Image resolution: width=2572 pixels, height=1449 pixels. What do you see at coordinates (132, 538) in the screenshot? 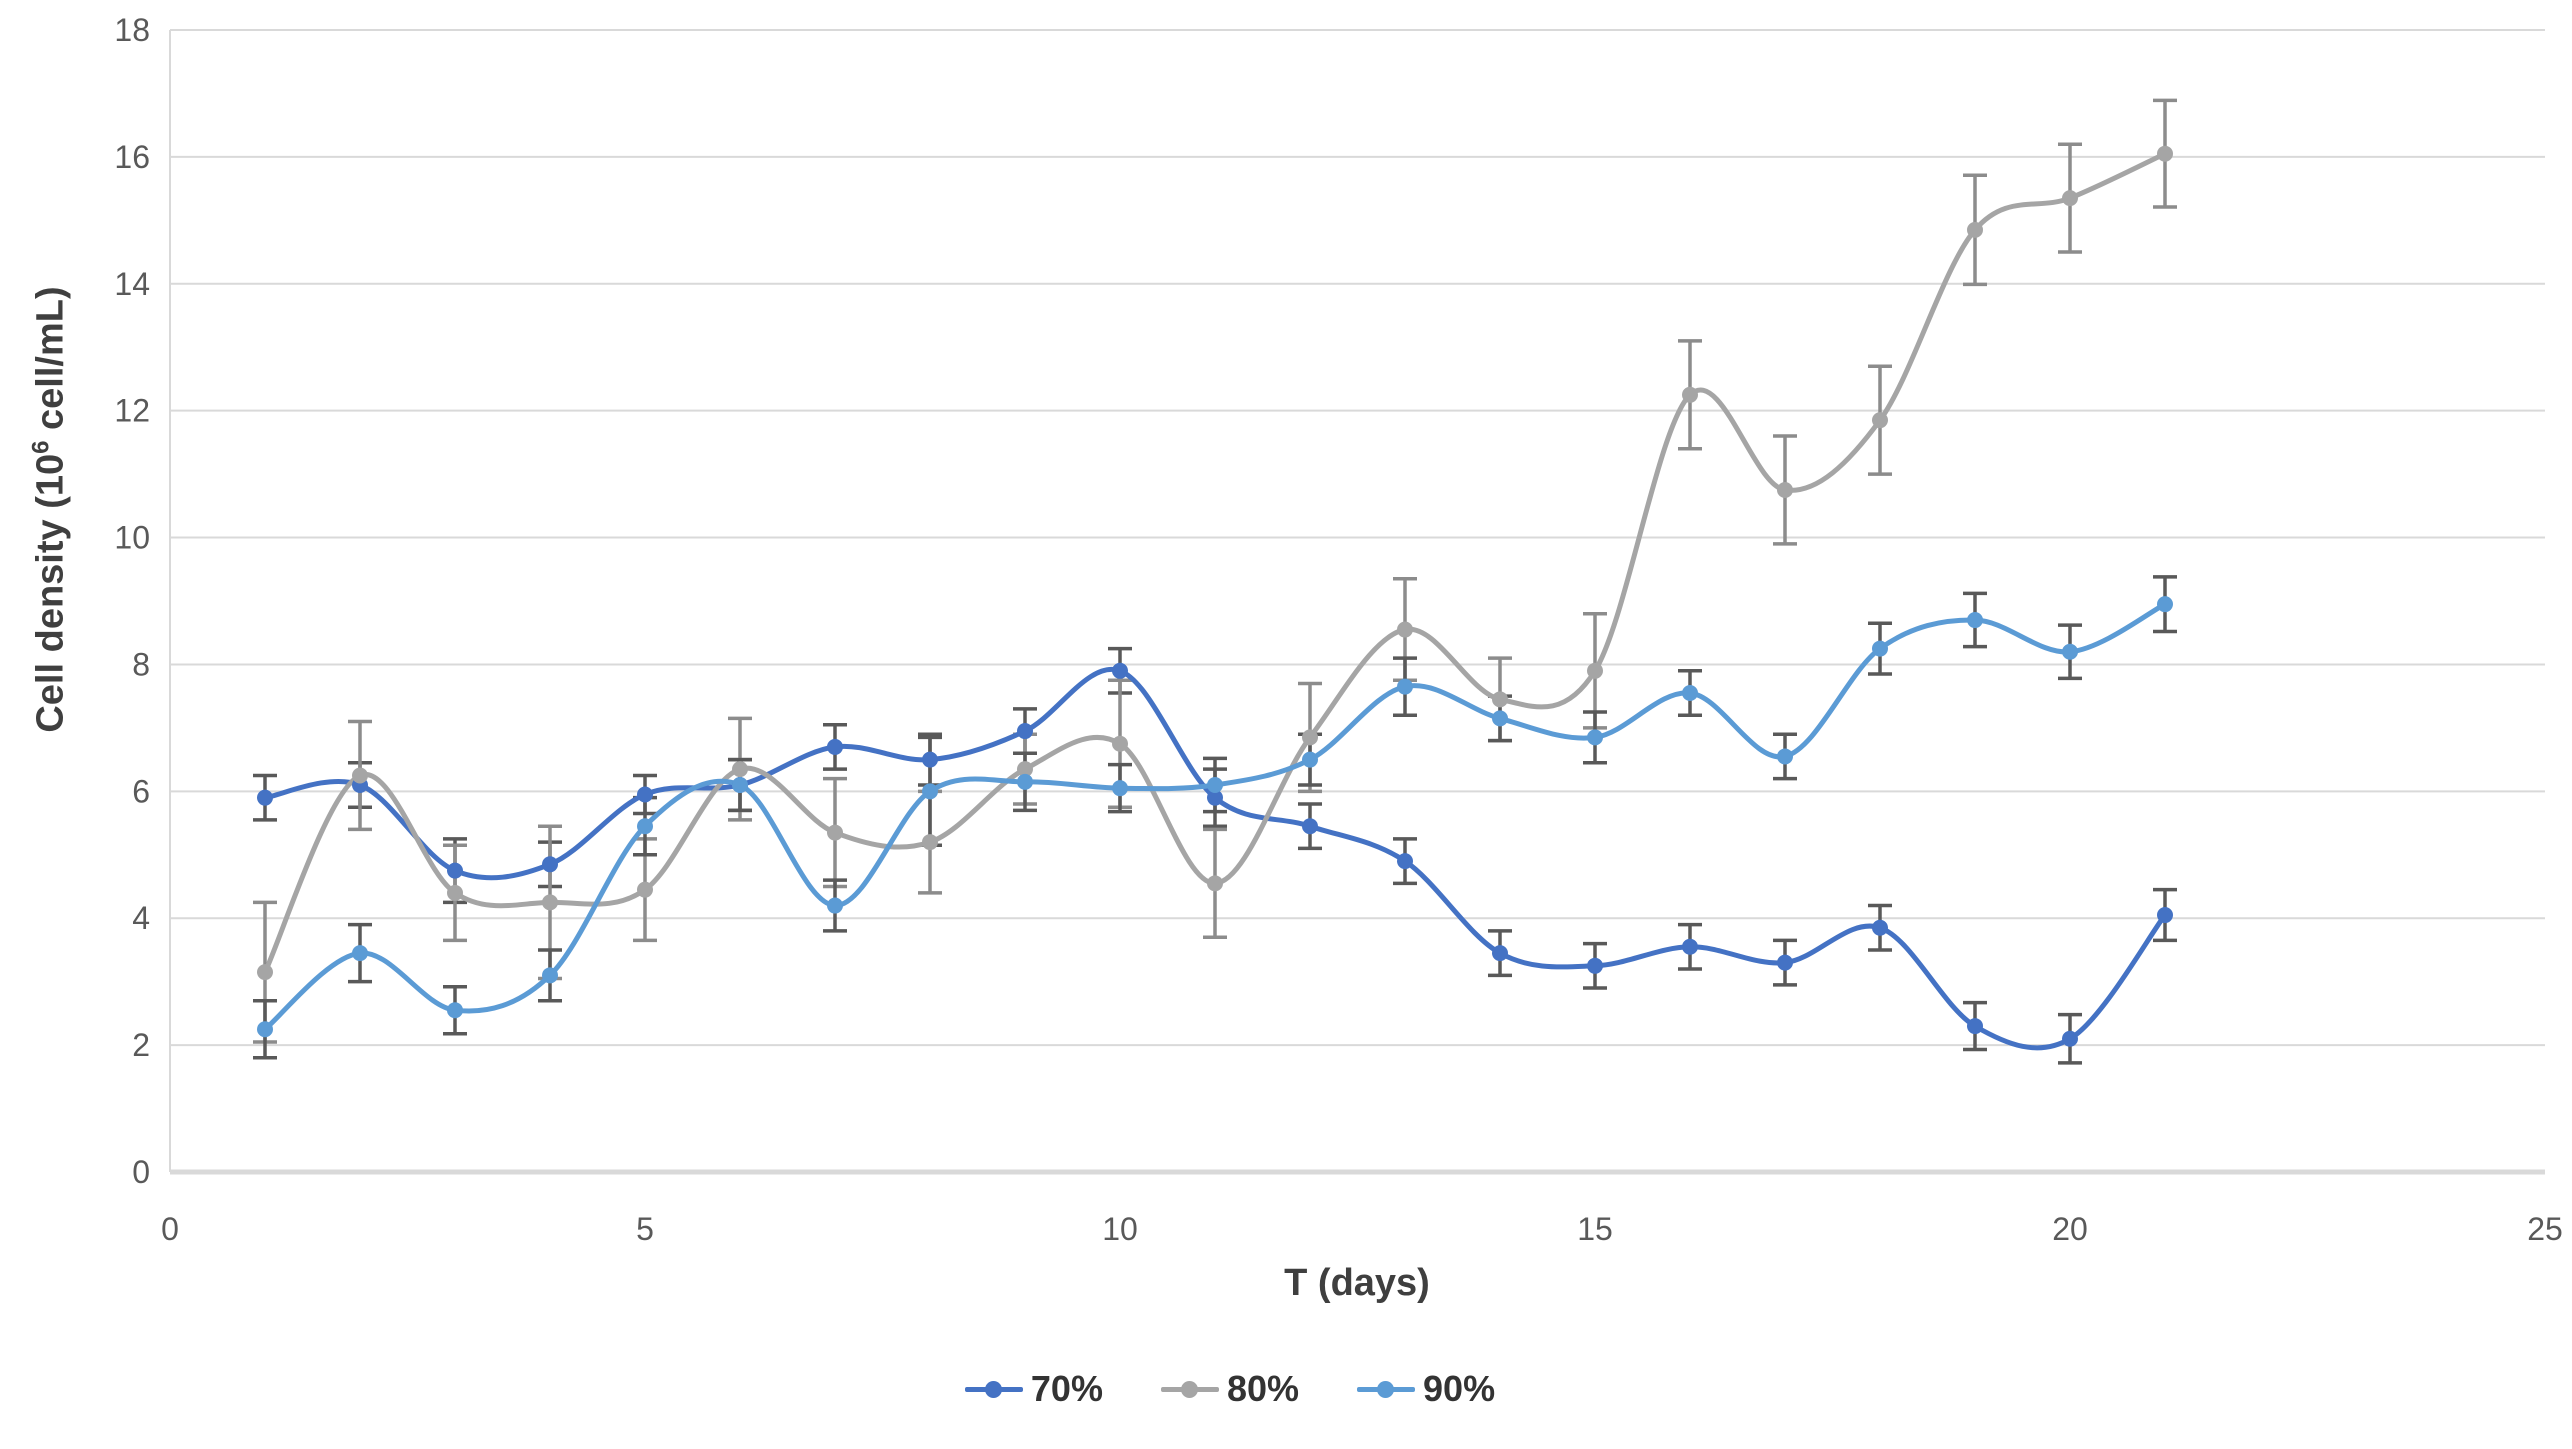
I see `y-tick-label: 10` at bounding box center [132, 538].